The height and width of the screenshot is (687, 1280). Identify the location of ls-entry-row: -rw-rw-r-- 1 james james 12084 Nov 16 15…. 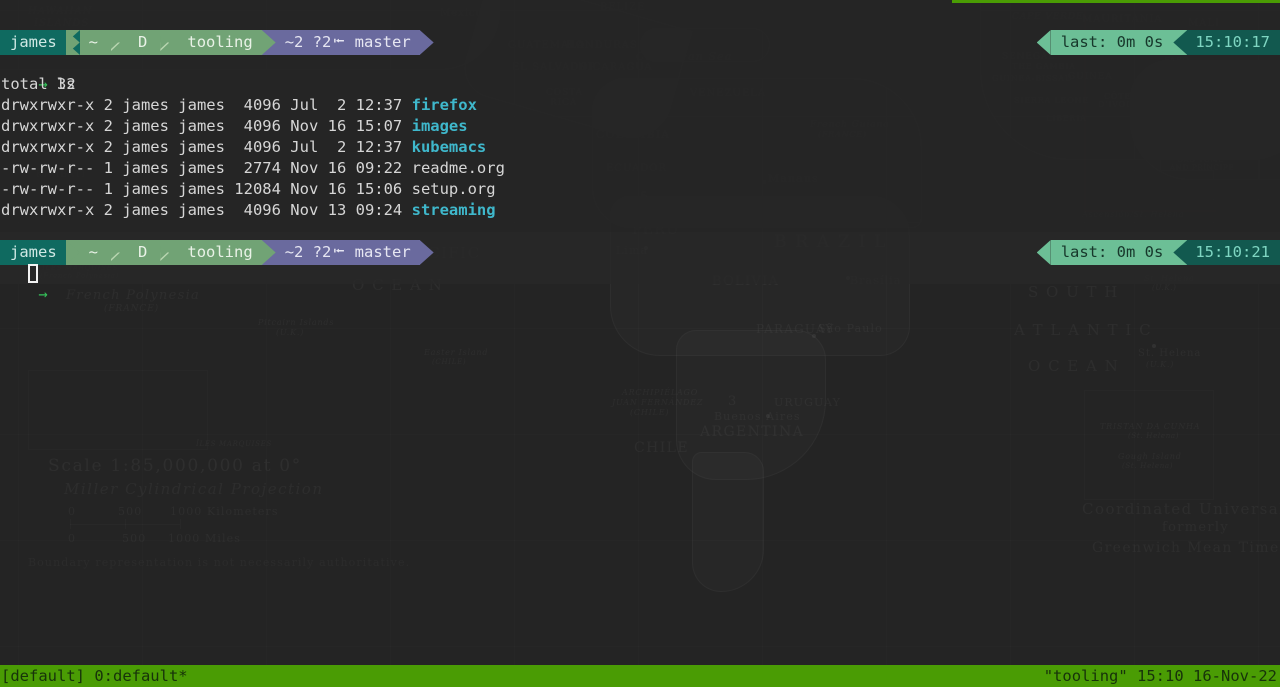
(640, 189).